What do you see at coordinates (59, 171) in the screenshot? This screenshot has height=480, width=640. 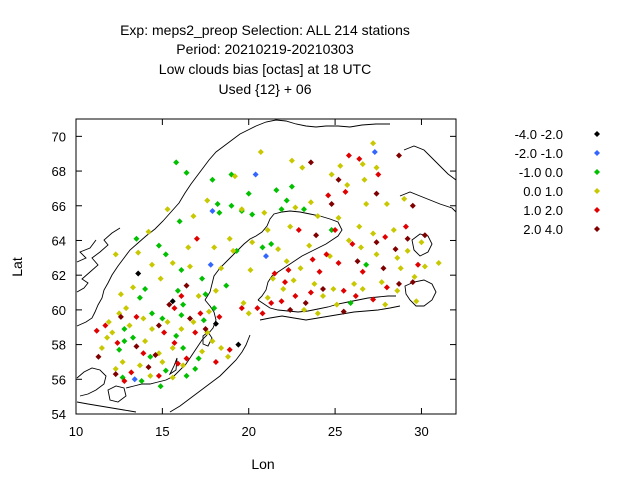 I see `y-tick-label: 68` at bounding box center [59, 171].